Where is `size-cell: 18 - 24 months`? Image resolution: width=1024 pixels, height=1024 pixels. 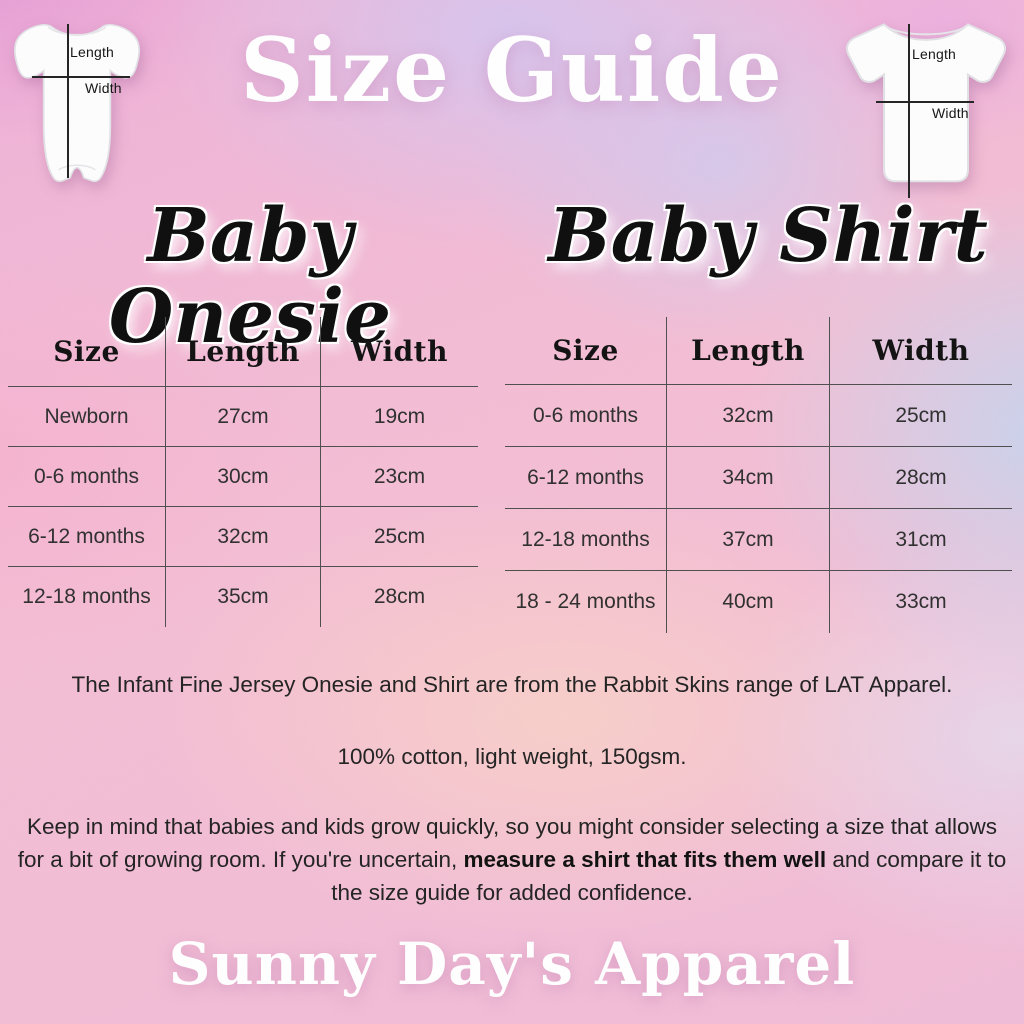
size-cell: 18 - 24 months is located at coordinates (586, 602).